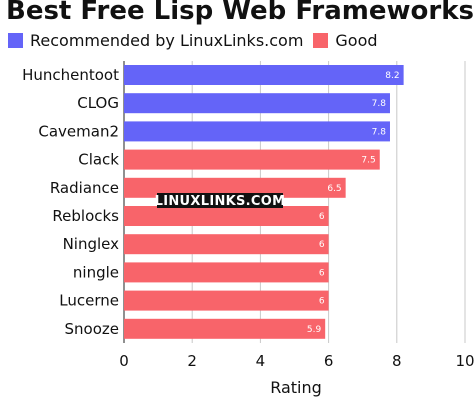 The image size is (474, 401). Describe the element at coordinates (92, 329) in the screenshot. I see `category-label: Snooze` at that location.